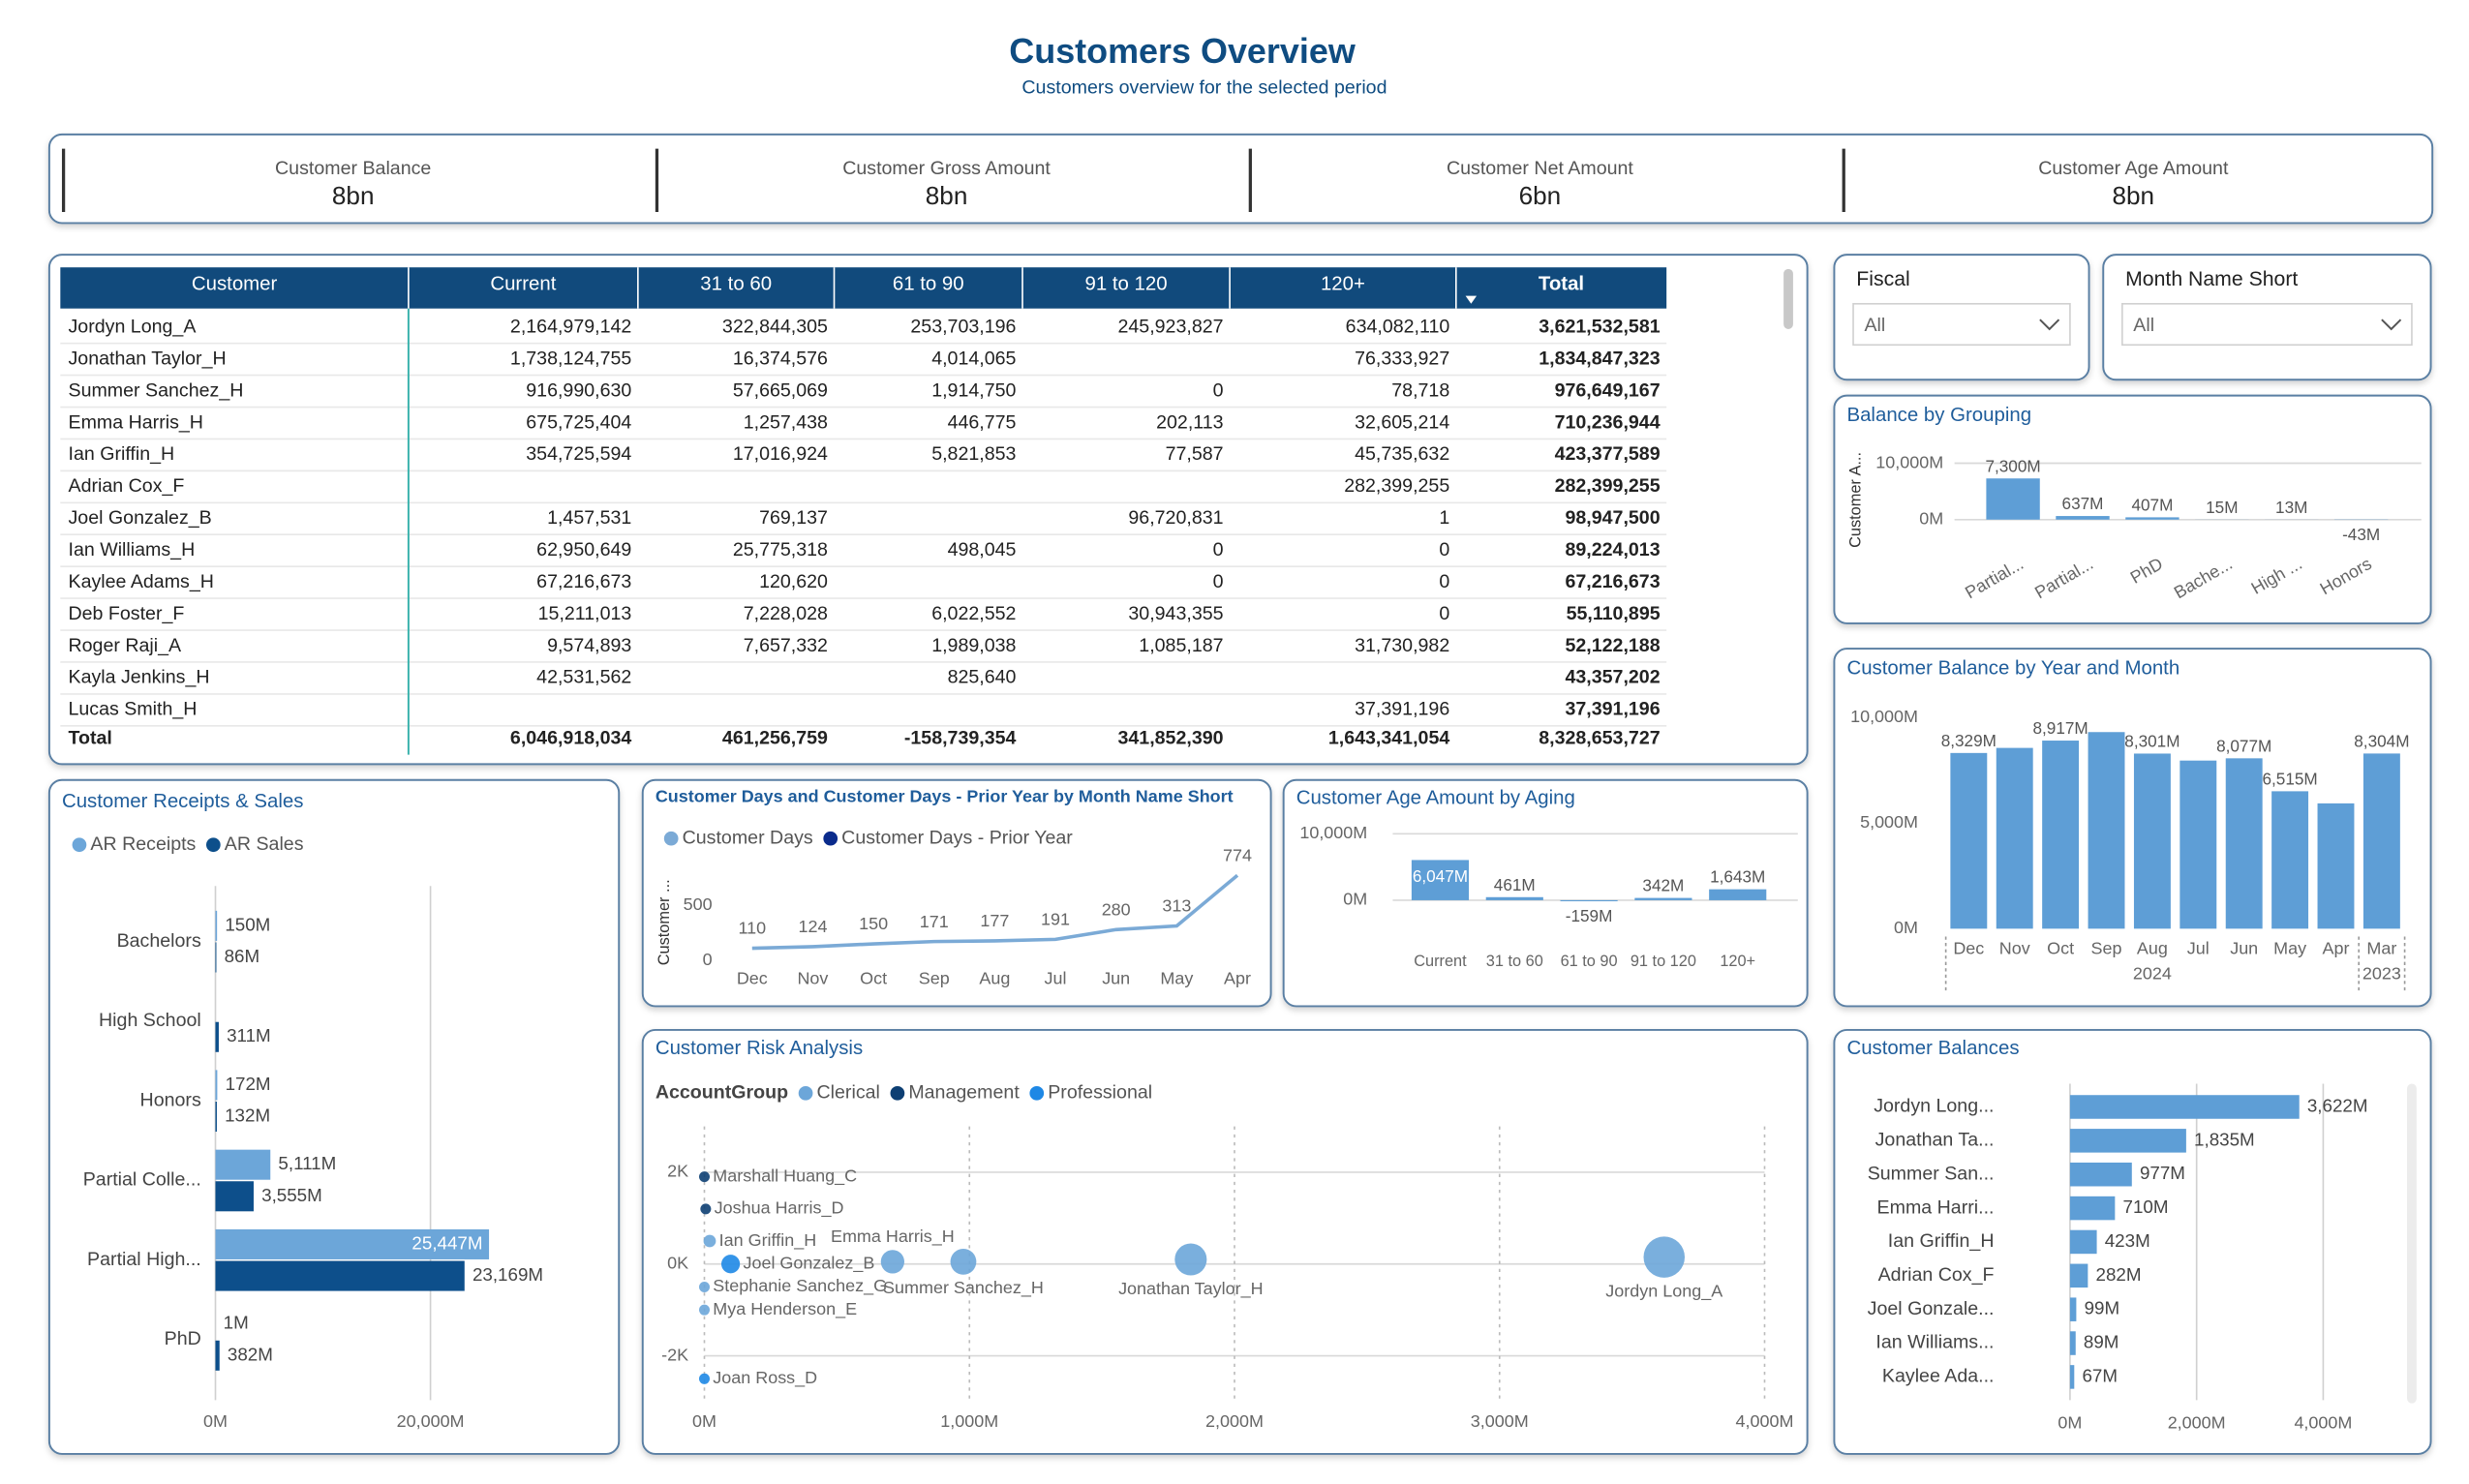 The width and height of the screenshot is (2469, 1484). Describe the element at coordinates (781, 549) in the screenshot. I see `table-cell: 25,775,318` at that location.